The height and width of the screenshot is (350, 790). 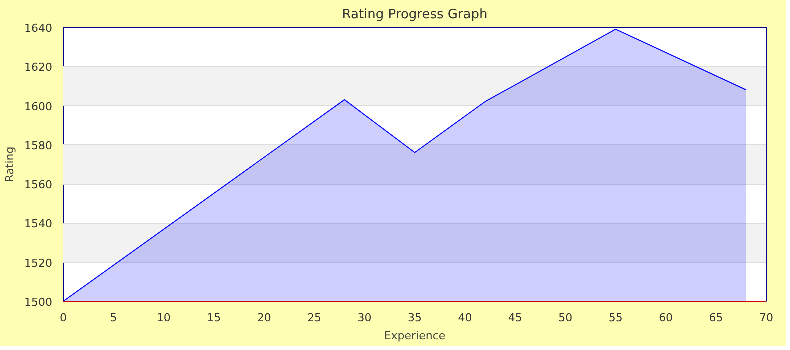 I want to click on y-tick-label: 1600, so click(x=38, y=107).